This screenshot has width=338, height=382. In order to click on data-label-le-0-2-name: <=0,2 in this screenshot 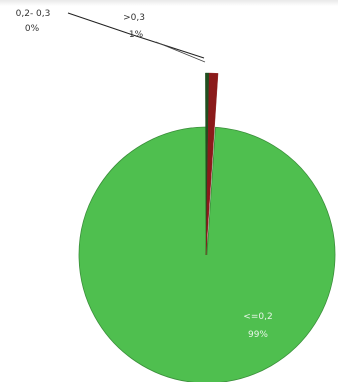, I will do `click(257, 317)`.